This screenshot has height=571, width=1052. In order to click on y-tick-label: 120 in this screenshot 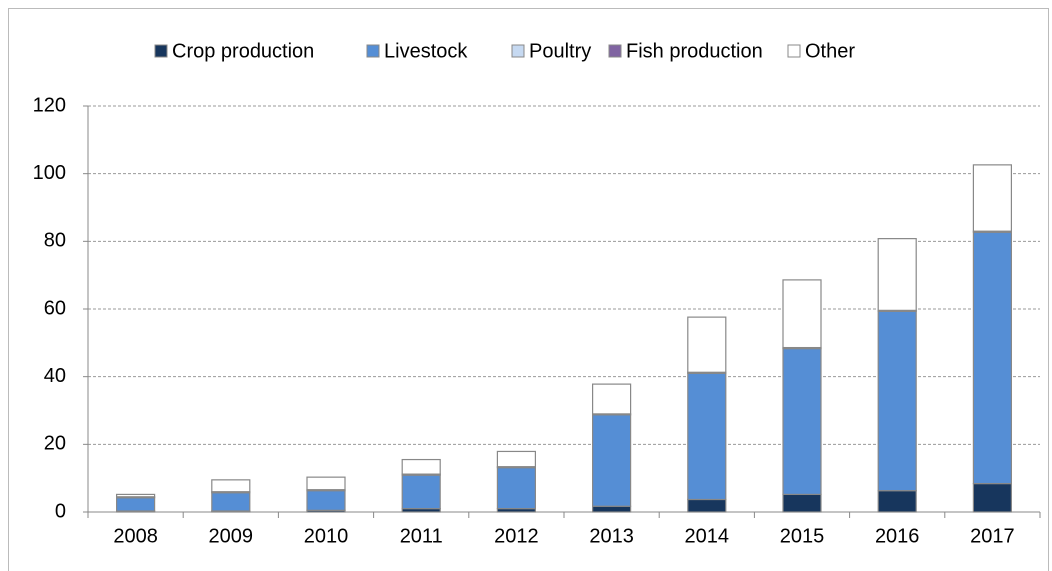, I will do `click(49, 105)`.